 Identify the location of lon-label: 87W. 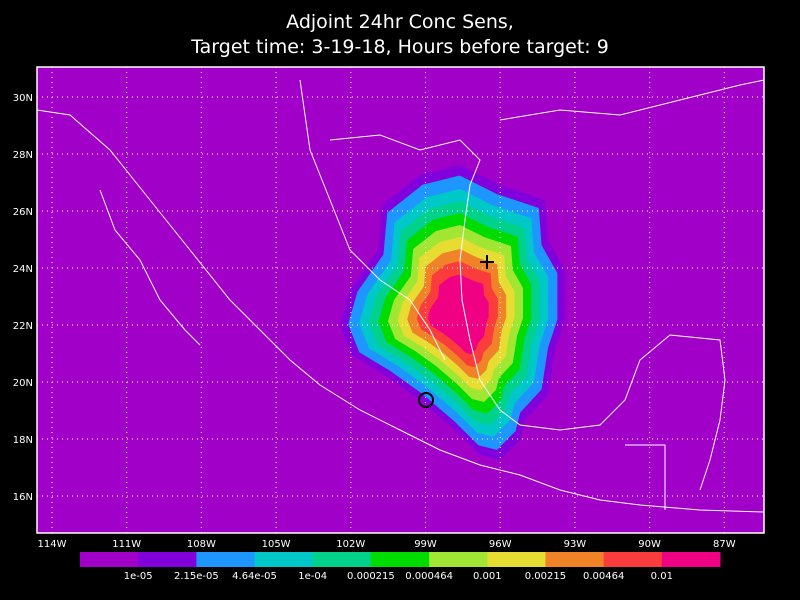
(724, 544).